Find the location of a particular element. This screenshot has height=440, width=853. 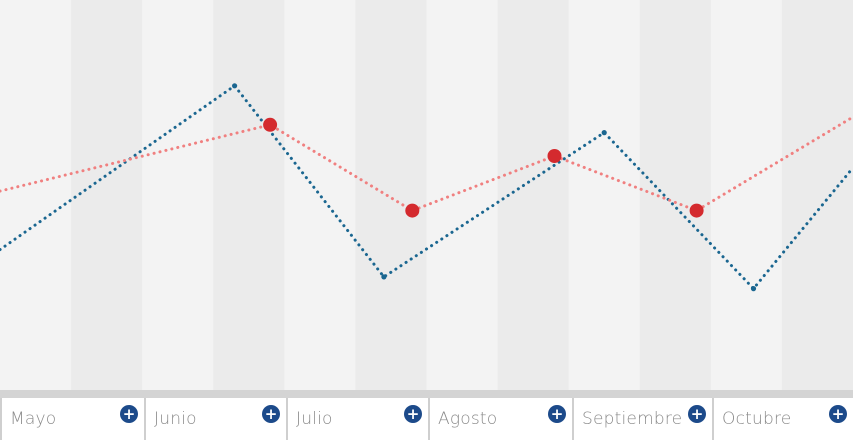

month-tab-septiembre: Septiembre + is located at coordinates (642, 419).